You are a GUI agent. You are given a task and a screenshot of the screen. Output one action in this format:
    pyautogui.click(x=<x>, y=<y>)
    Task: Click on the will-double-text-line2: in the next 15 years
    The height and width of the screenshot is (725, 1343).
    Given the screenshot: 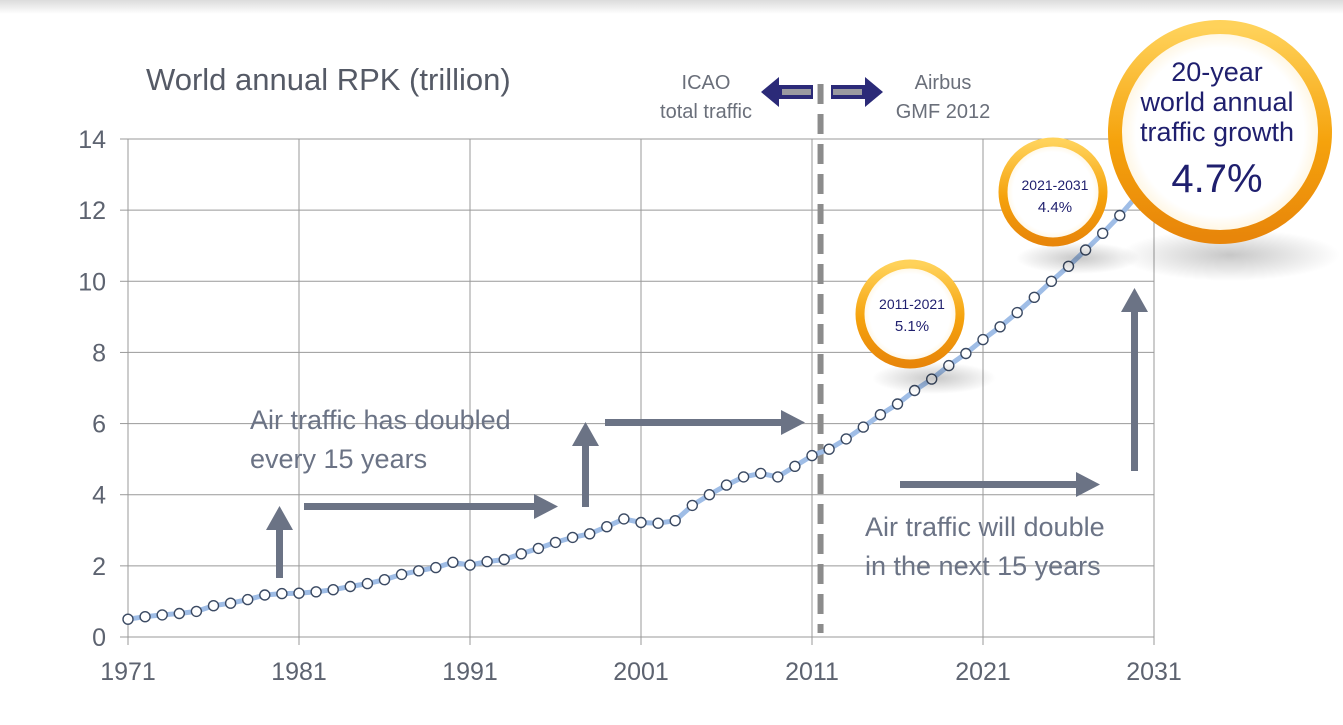 What is the action you would take?
    pyautogui.click(x=983, y=566)
    